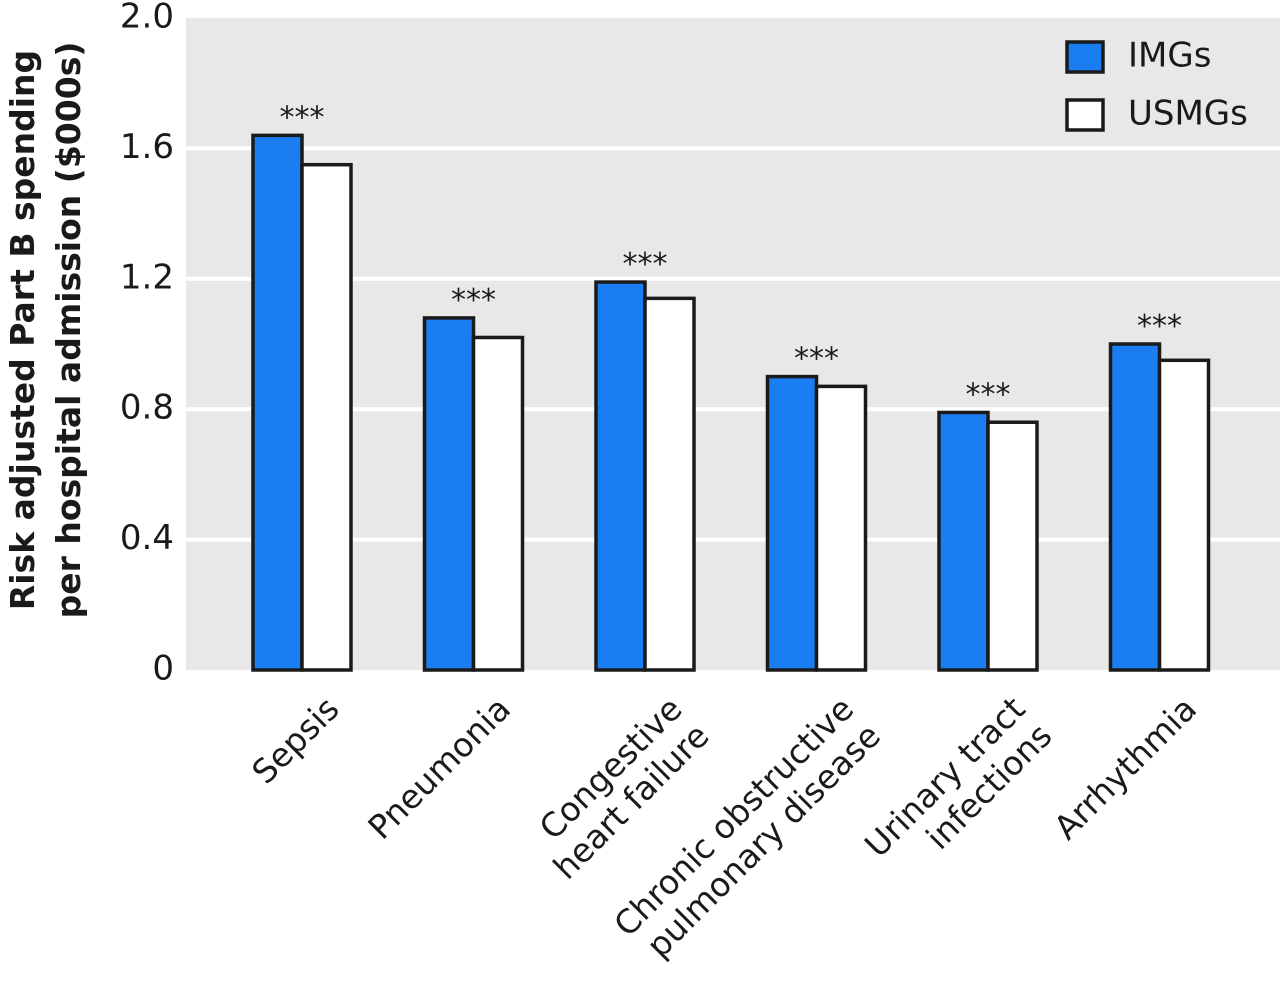 This screenshot has height=989, width=1280. I want to click on category-label: Arrhythmia, so click(1125, 768).